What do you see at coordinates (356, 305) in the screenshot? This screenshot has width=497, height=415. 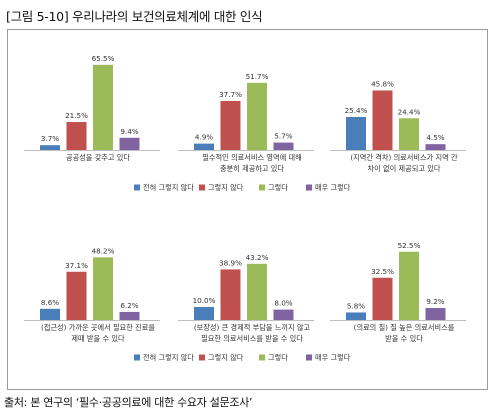 I see `data-label: 5.8%` at bounding box center [356, 305].